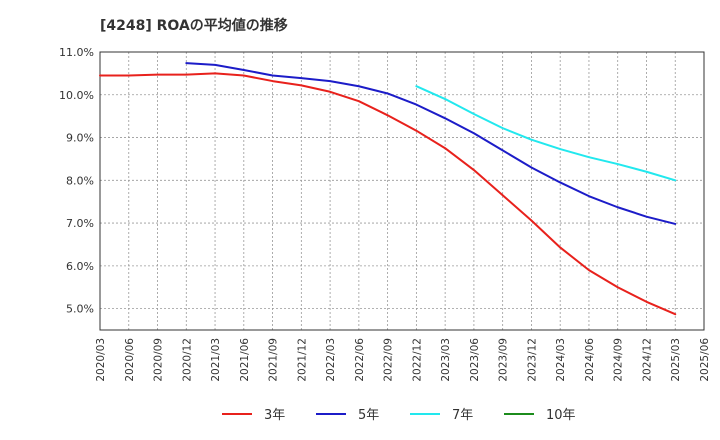 Image resolution: width=720 pixels, height=440 pixels. Describe the element at coordinates (462, 415) in the screenshot. I see `legend-label: 7年` at that location.